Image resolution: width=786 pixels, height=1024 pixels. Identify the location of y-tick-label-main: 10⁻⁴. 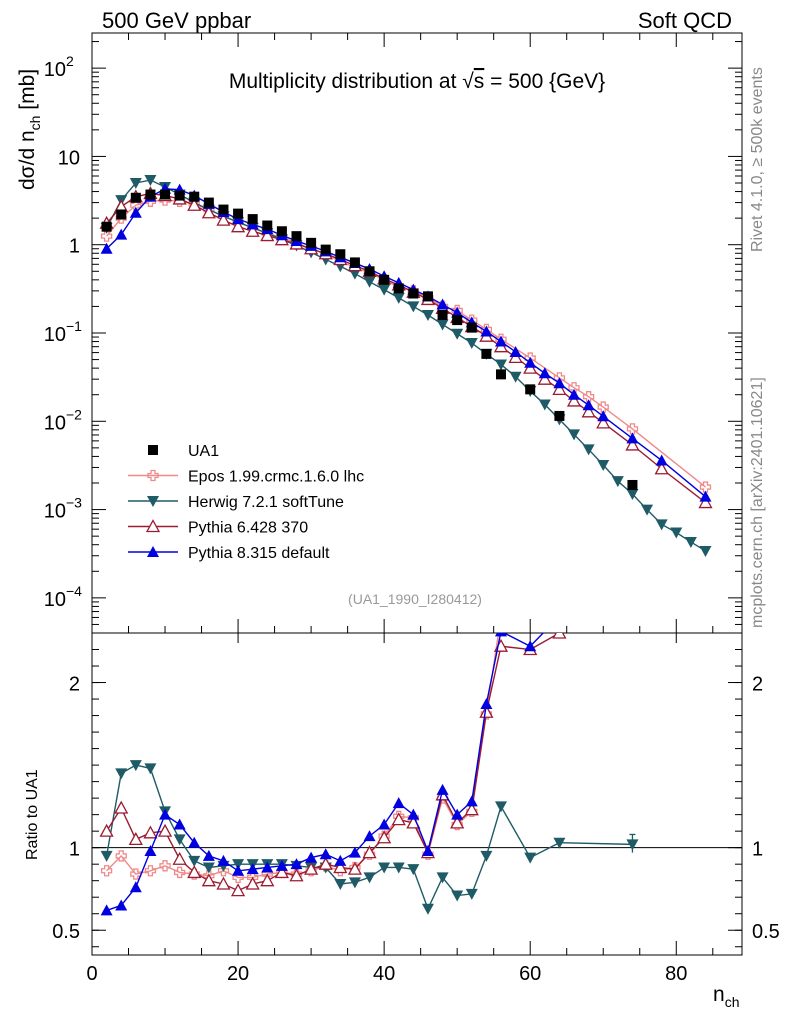
(63, 597).